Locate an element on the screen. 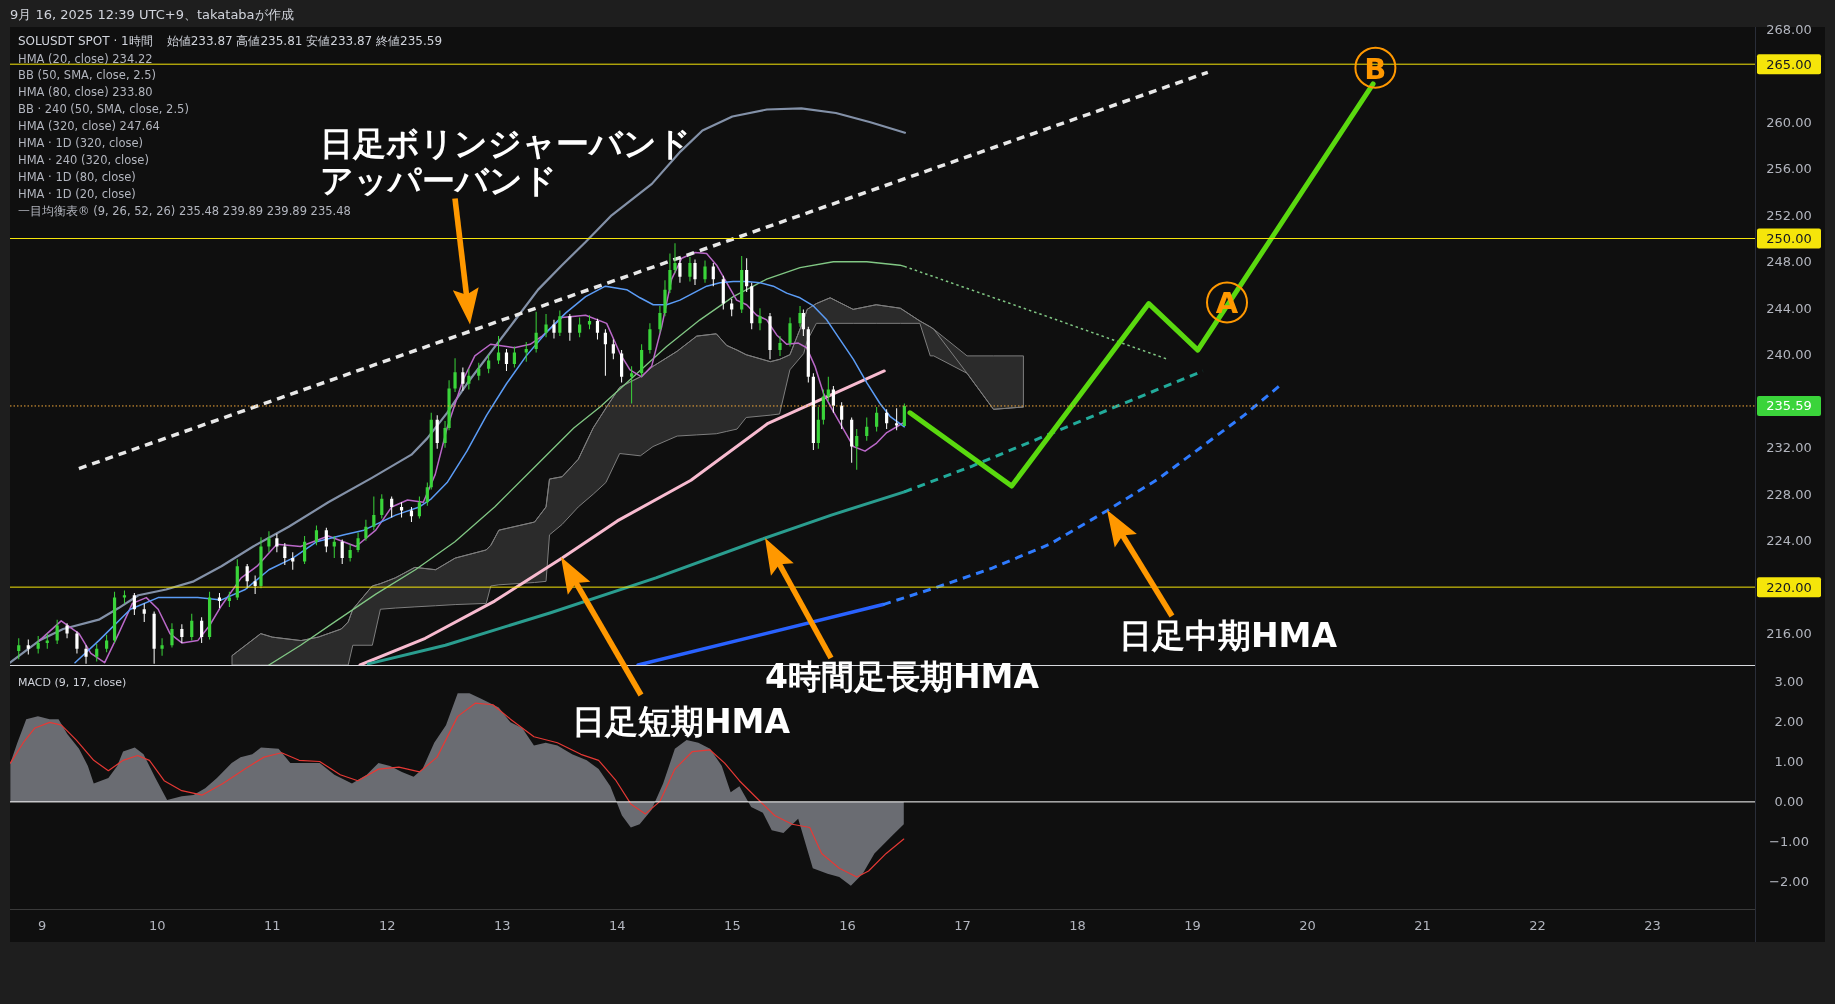 This screenshot has height=1004, width=1835. annotation: HMA · 1D (80, close) is located at coordinates (77, 176).